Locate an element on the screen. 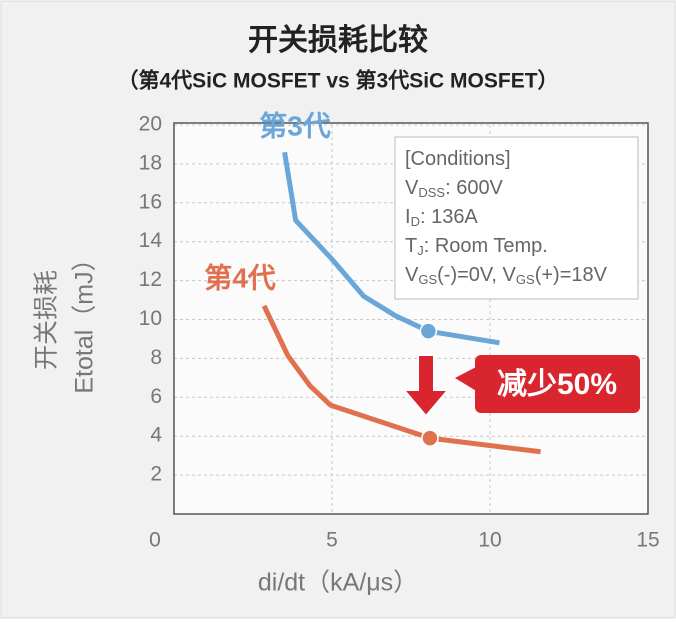  callout-pointer is located at coordinates (466, 379).